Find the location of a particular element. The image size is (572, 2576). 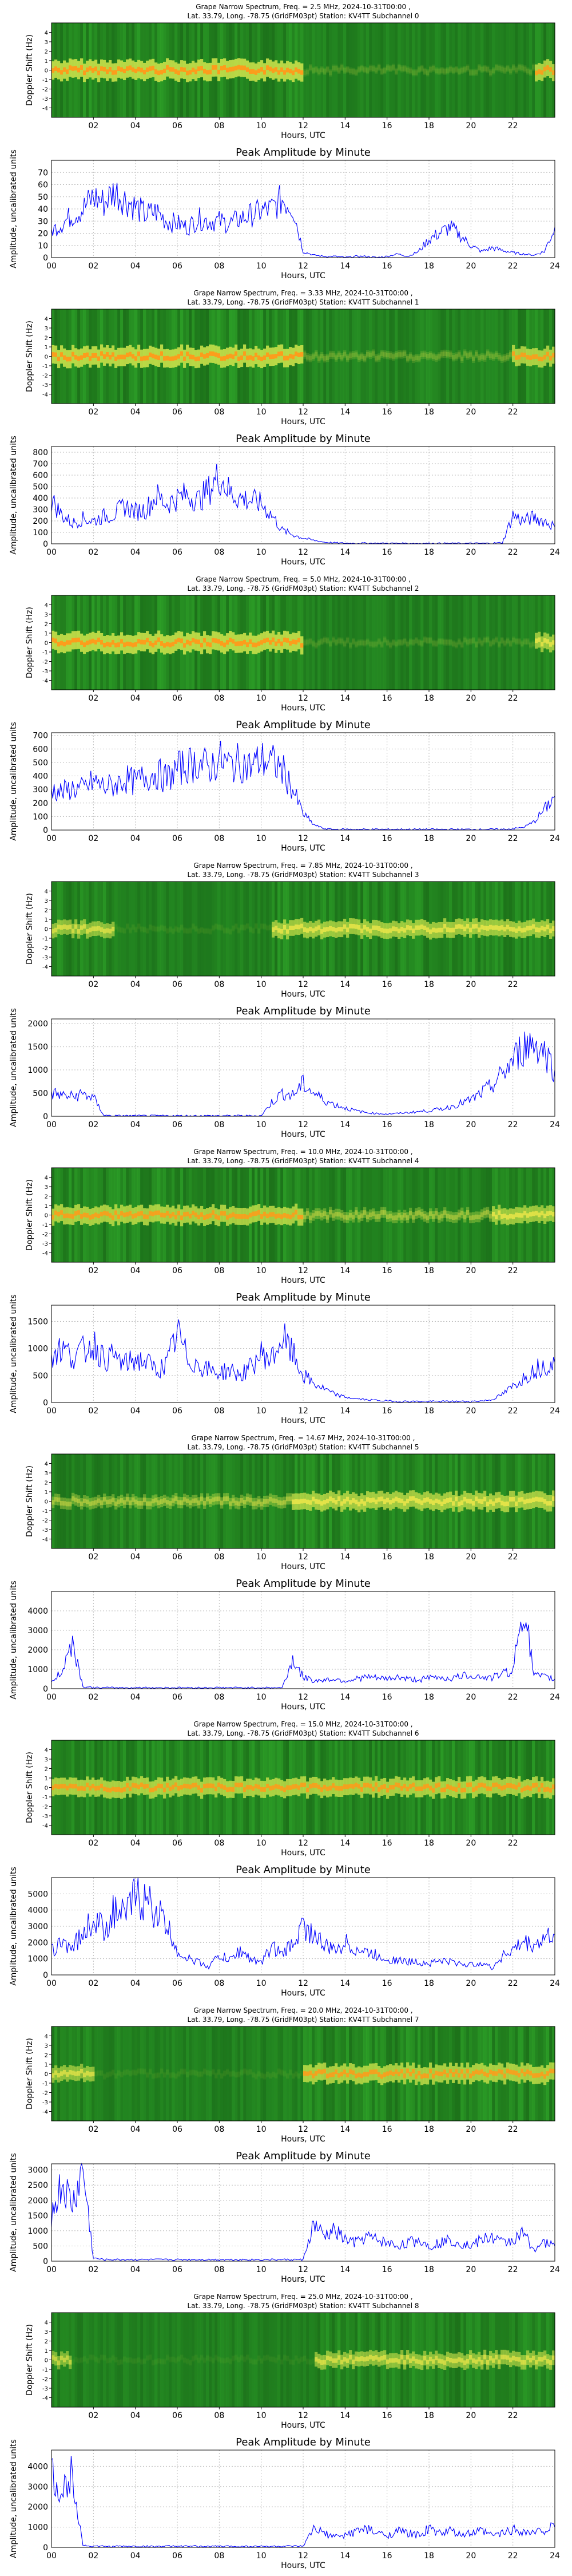

x-tick-label: 06 is located at coordinates (177, 126).